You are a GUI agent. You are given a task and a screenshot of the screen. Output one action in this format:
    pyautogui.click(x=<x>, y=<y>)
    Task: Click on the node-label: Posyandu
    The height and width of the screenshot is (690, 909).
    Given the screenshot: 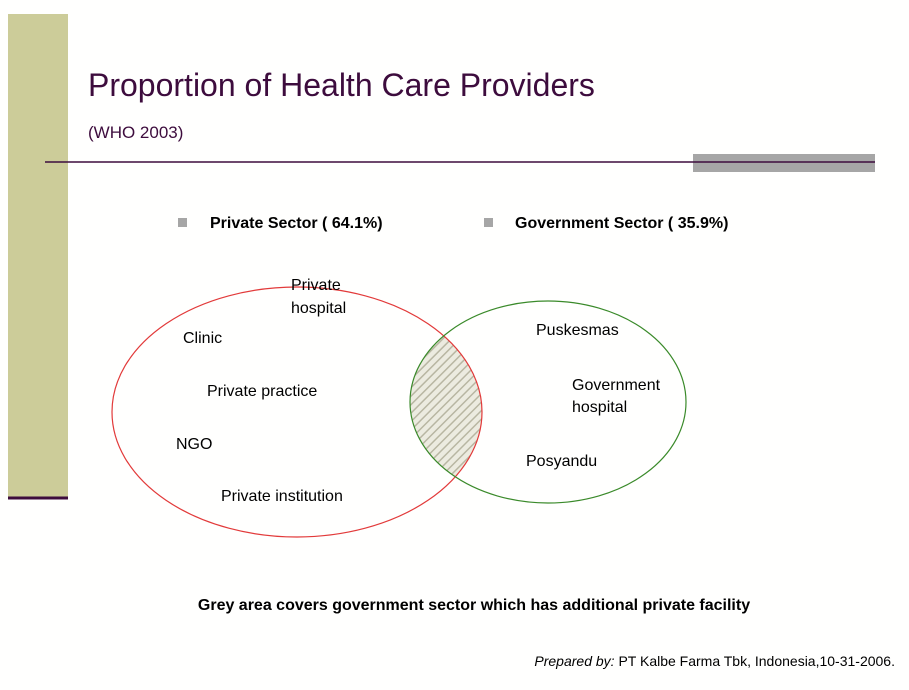 What is the action you would take?
    pyautogui.click(x=561, y=461)
    